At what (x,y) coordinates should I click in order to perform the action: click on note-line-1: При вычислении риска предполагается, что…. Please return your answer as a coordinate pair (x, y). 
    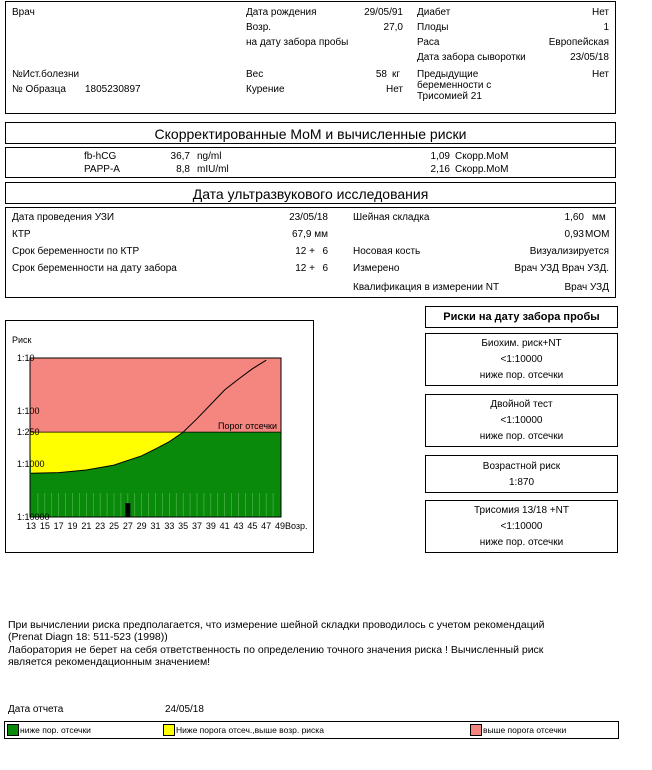
    Looking at the image, I should click on (276, 625).